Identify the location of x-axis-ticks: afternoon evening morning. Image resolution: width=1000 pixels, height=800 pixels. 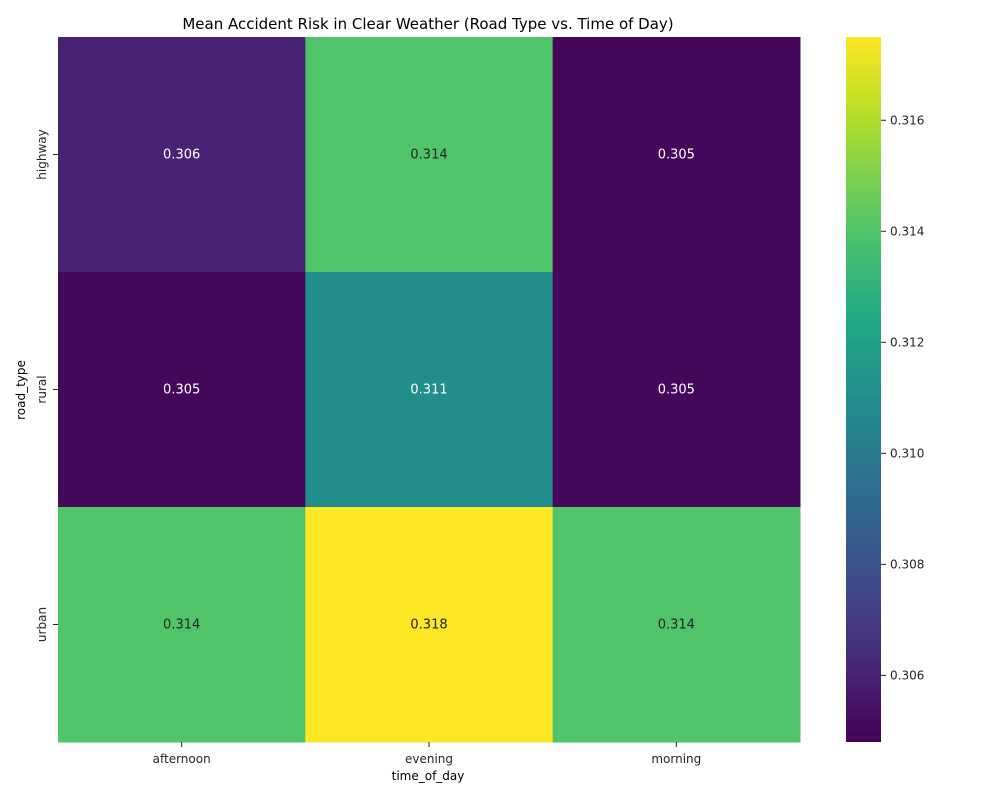
(427, 754).